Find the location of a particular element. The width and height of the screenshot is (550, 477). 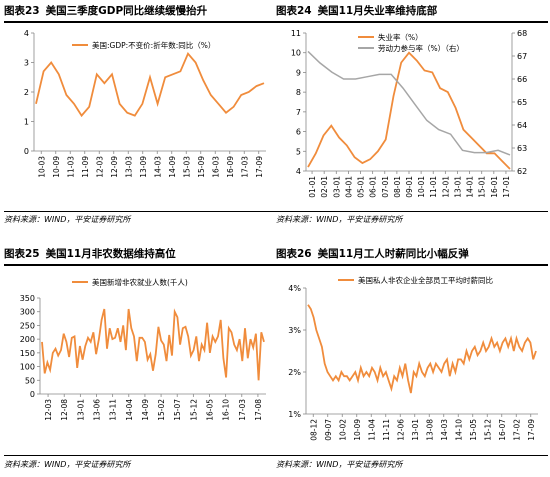

x-tick-label: 12-06 is located at coordinates (400, 430).